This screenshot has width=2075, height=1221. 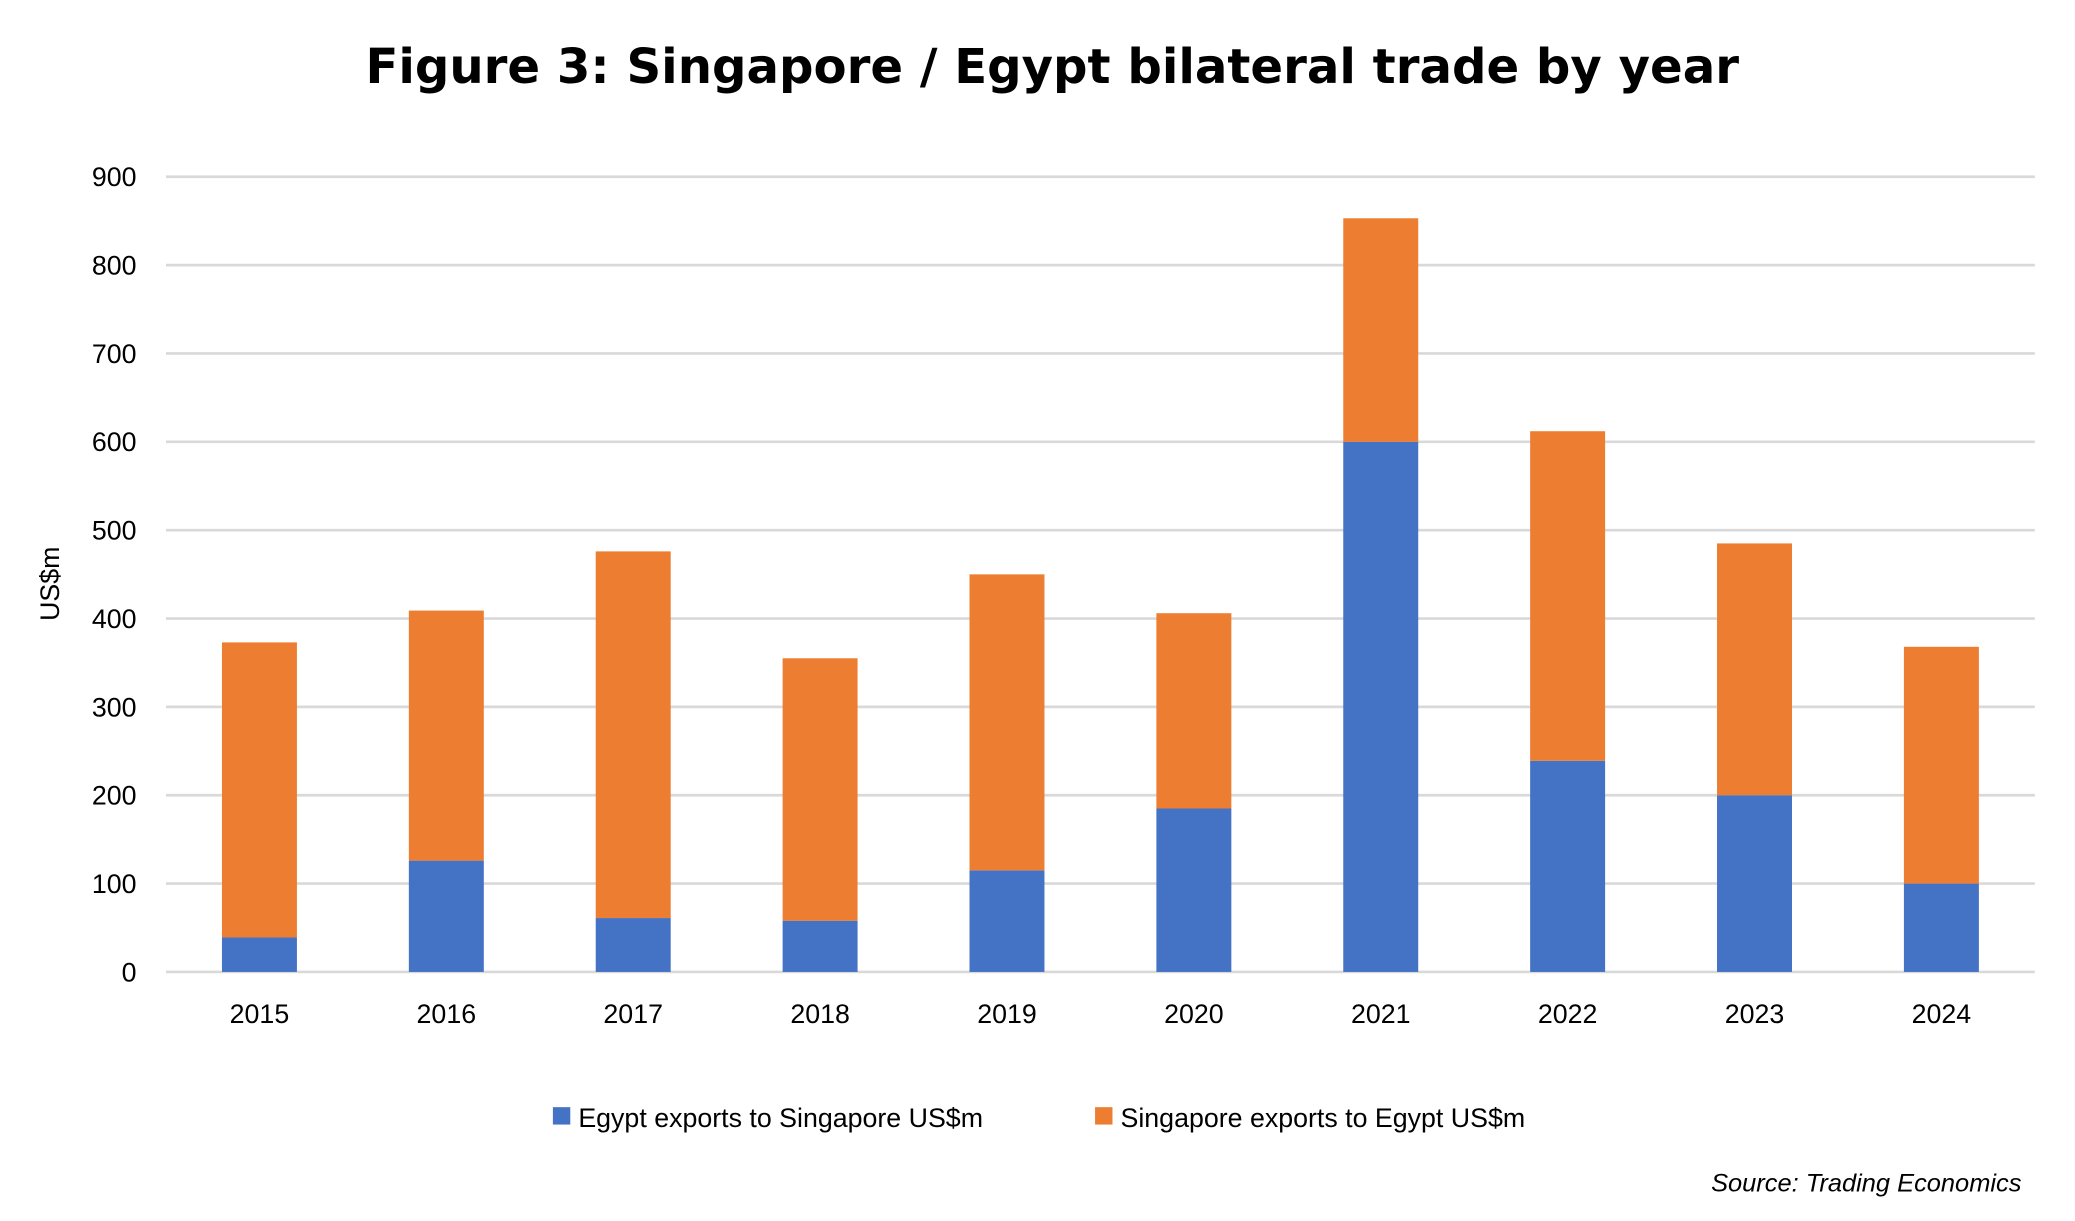 What do you see at coordinates (1568, 1014) in the screenshot?
I see `x-tick-label: 2022` at bounding box center [1568, 1014].